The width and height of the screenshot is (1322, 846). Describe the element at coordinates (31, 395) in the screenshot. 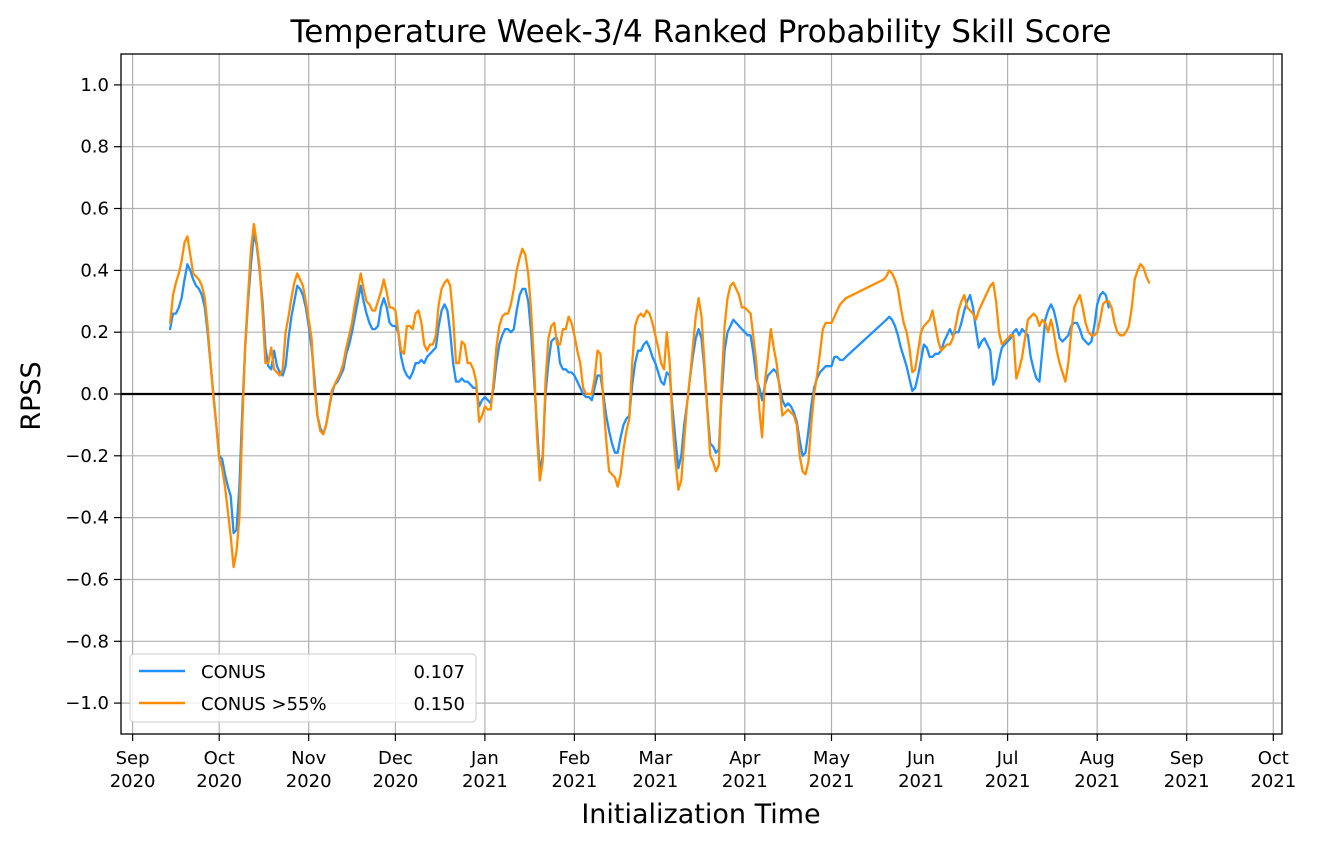

I see `y-axis-label: RPSS` at that location.